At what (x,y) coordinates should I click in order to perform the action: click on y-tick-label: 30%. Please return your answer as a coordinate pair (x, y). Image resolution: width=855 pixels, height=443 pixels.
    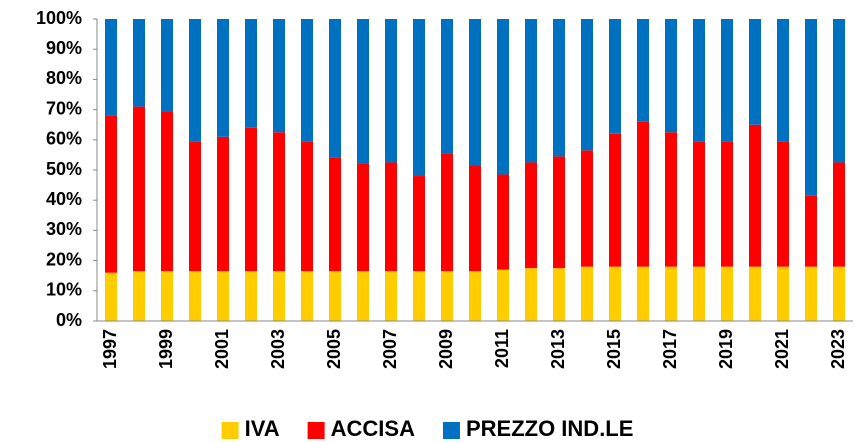
    Looking at the image, I should click on (64, 229).